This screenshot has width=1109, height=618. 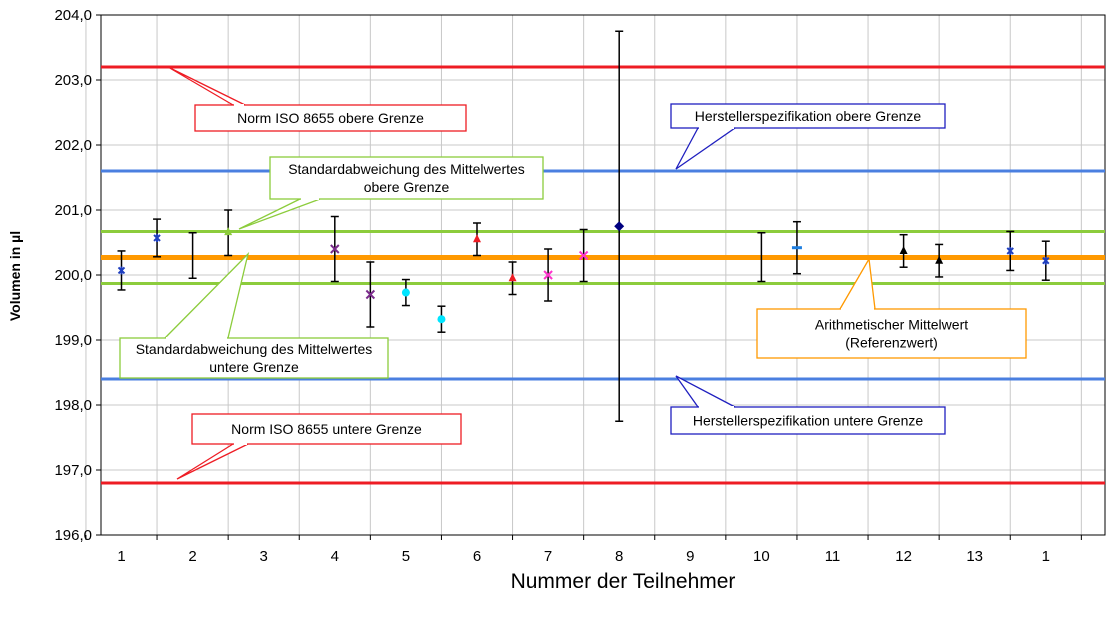 I want to click on y-tick-label: 199,0, so click(x=73, y=340).